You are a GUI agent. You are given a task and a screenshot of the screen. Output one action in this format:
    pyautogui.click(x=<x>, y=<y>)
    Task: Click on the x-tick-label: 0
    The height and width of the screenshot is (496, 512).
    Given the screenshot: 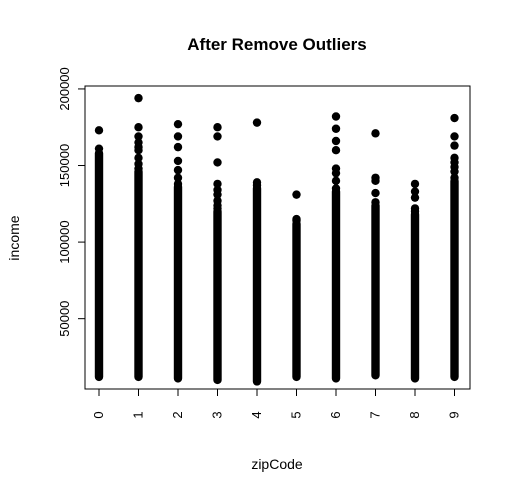 What is the action you would take?
    pyautogui.click(x=98, y=414)
    